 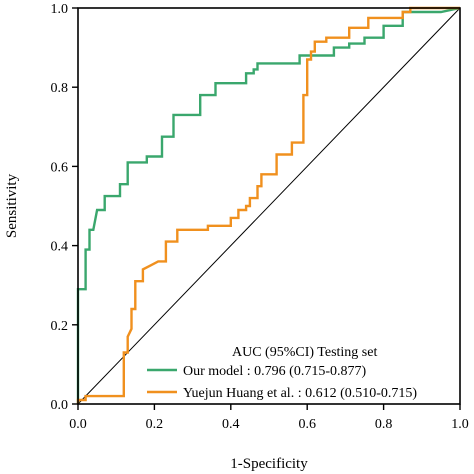 What do you see at coordinates (60, 405) in the screenshot?
I see `y-tick-label: 0.0` at bounding box center [60, 405].